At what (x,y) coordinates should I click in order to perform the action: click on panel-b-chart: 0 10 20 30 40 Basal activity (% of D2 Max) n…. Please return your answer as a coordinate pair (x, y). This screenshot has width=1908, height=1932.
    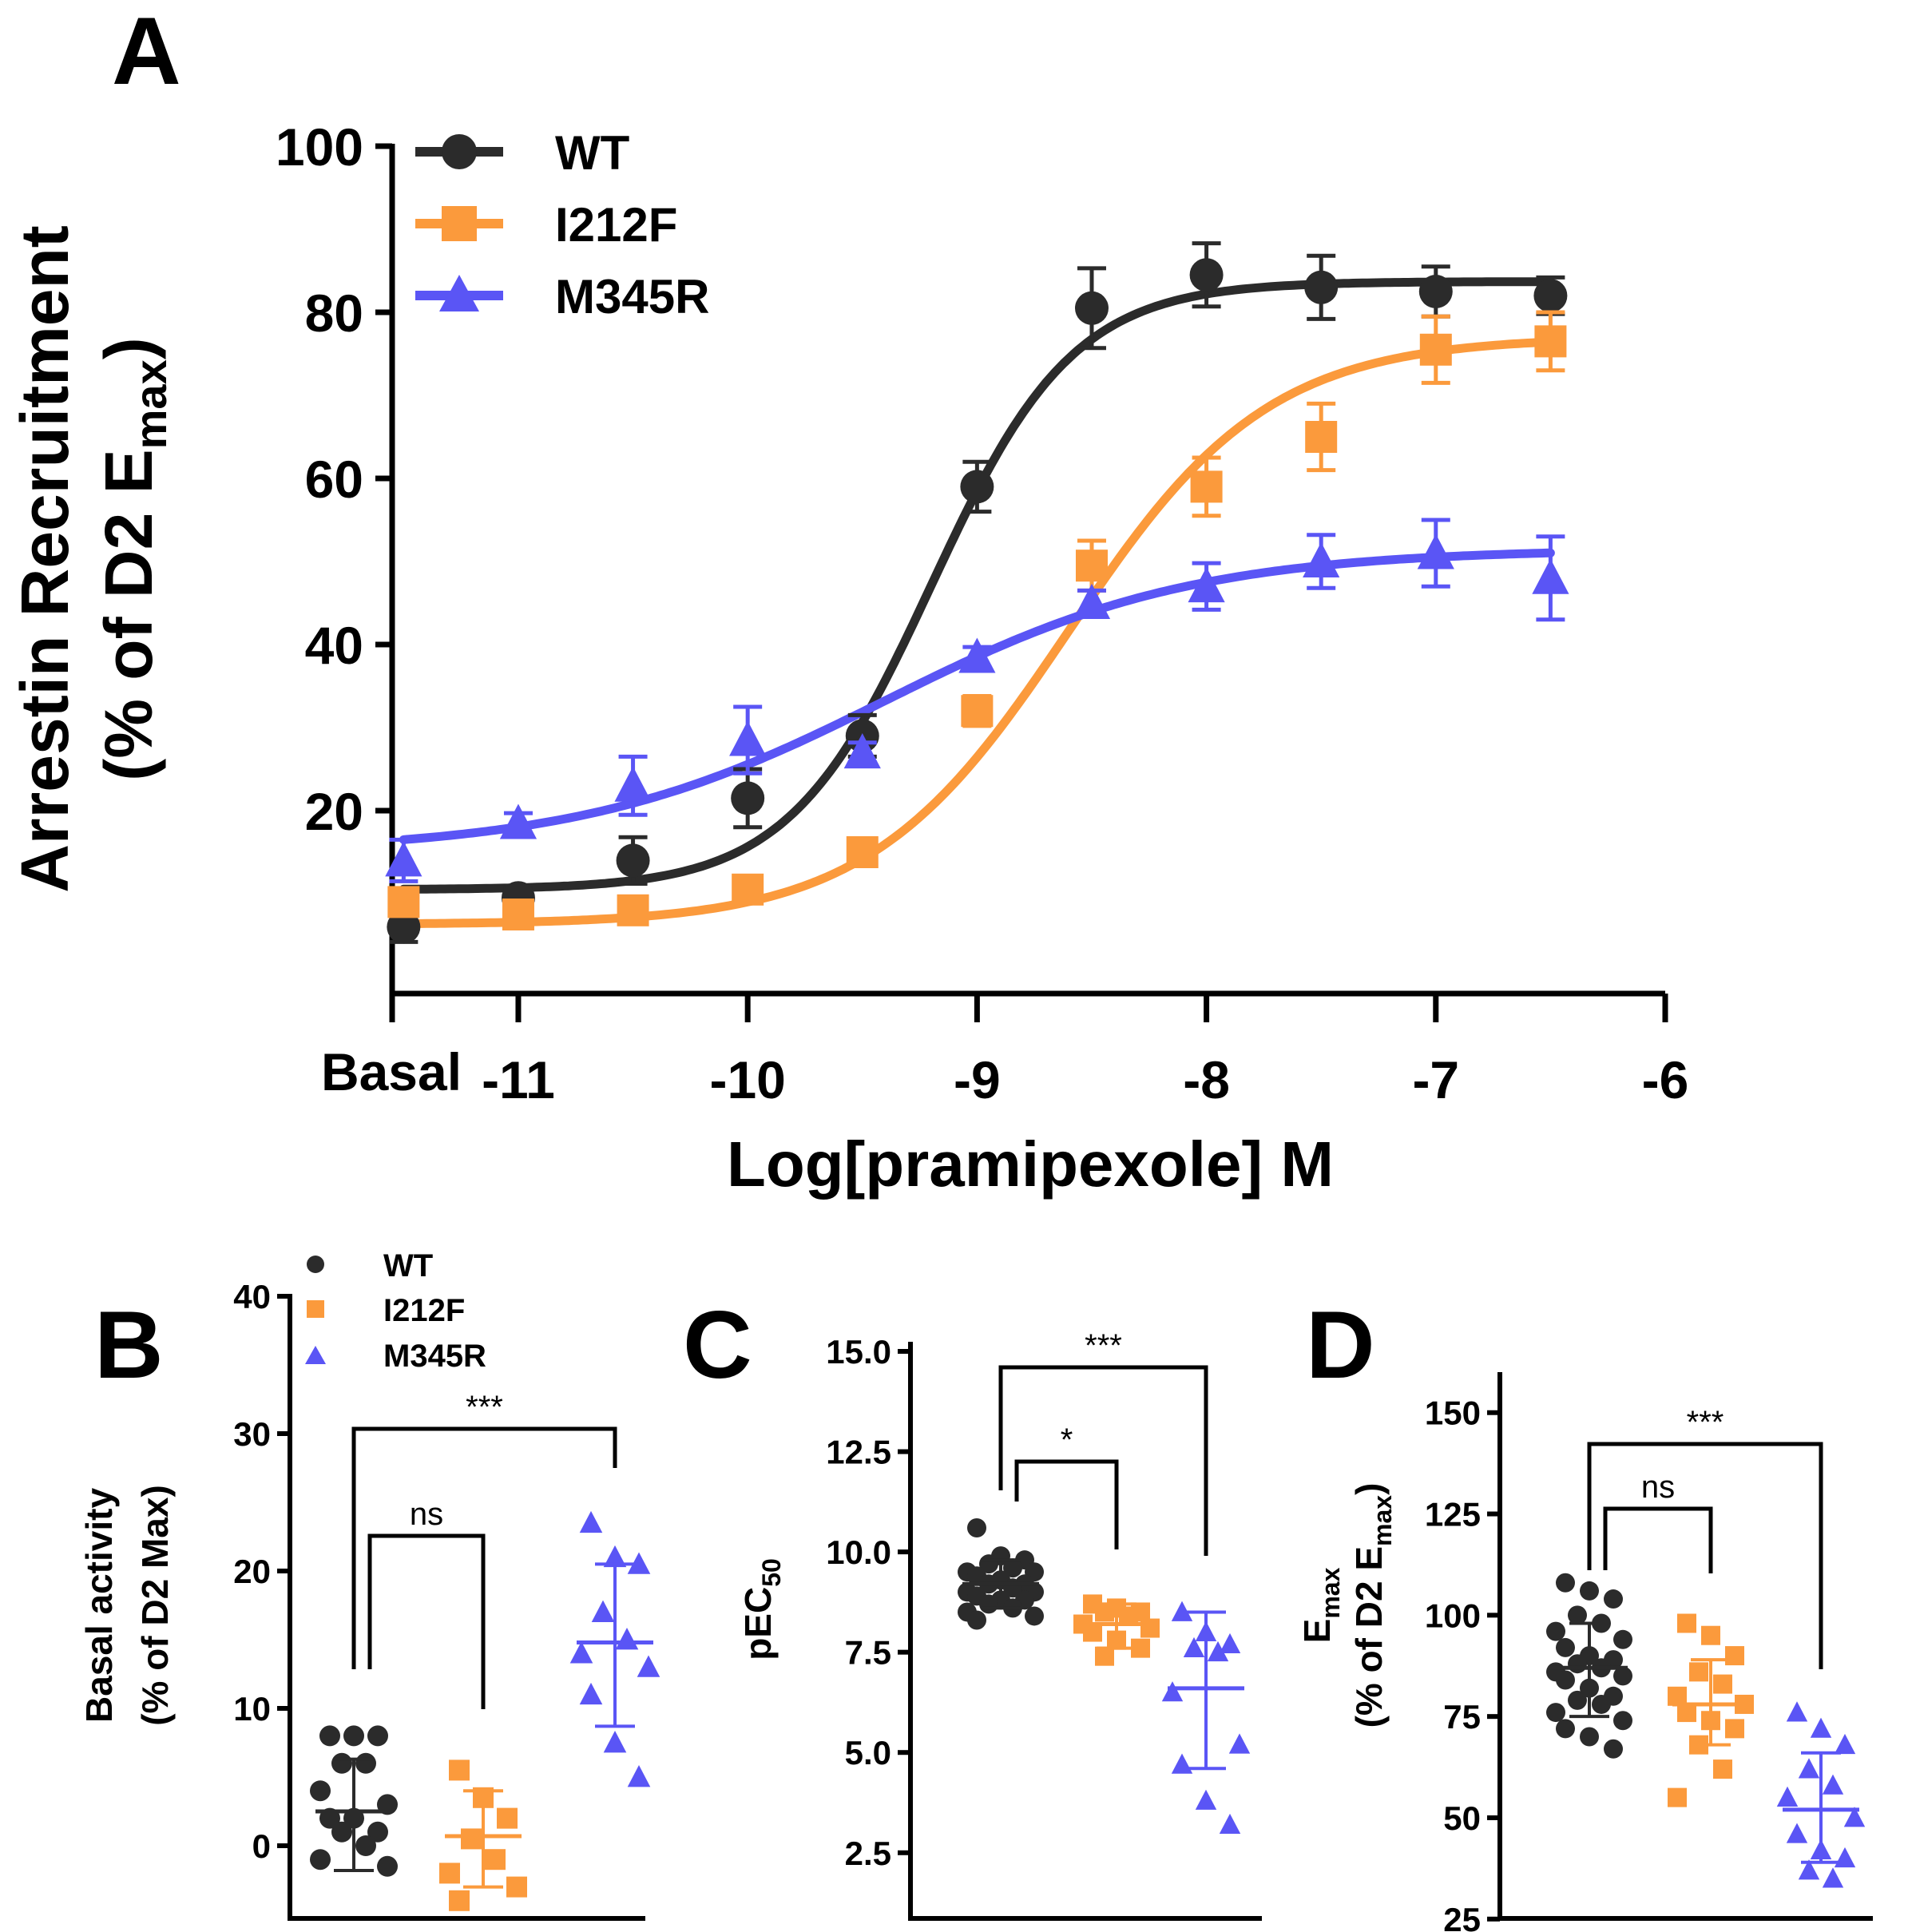
    Looking at the image, I should click on (369, 1585).